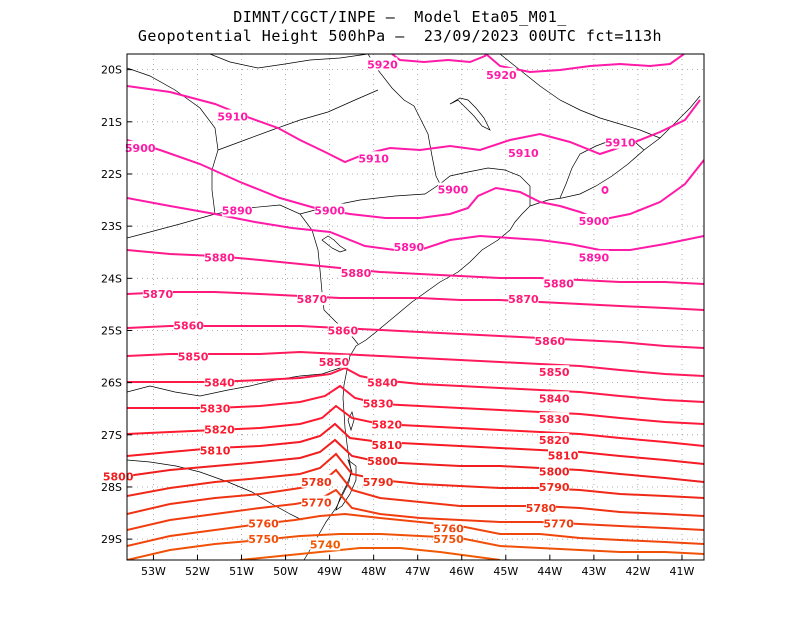 Image resolution: width=800 pixels, height=618 pixels. I want to click on contour-label: 5740, so click(325, 544).